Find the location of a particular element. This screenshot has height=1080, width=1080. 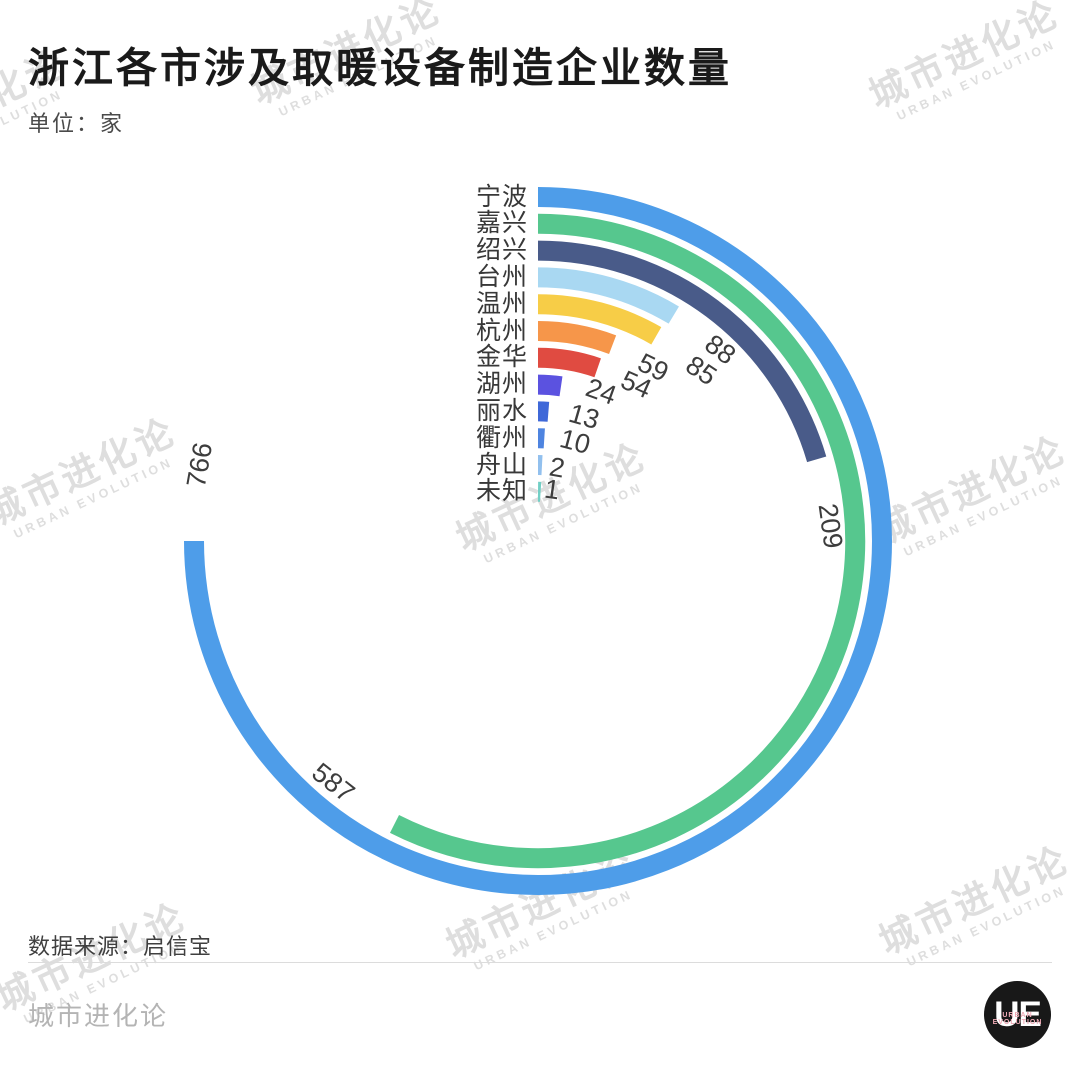

ring-arc-台州 is located at coordinates (608, 295).